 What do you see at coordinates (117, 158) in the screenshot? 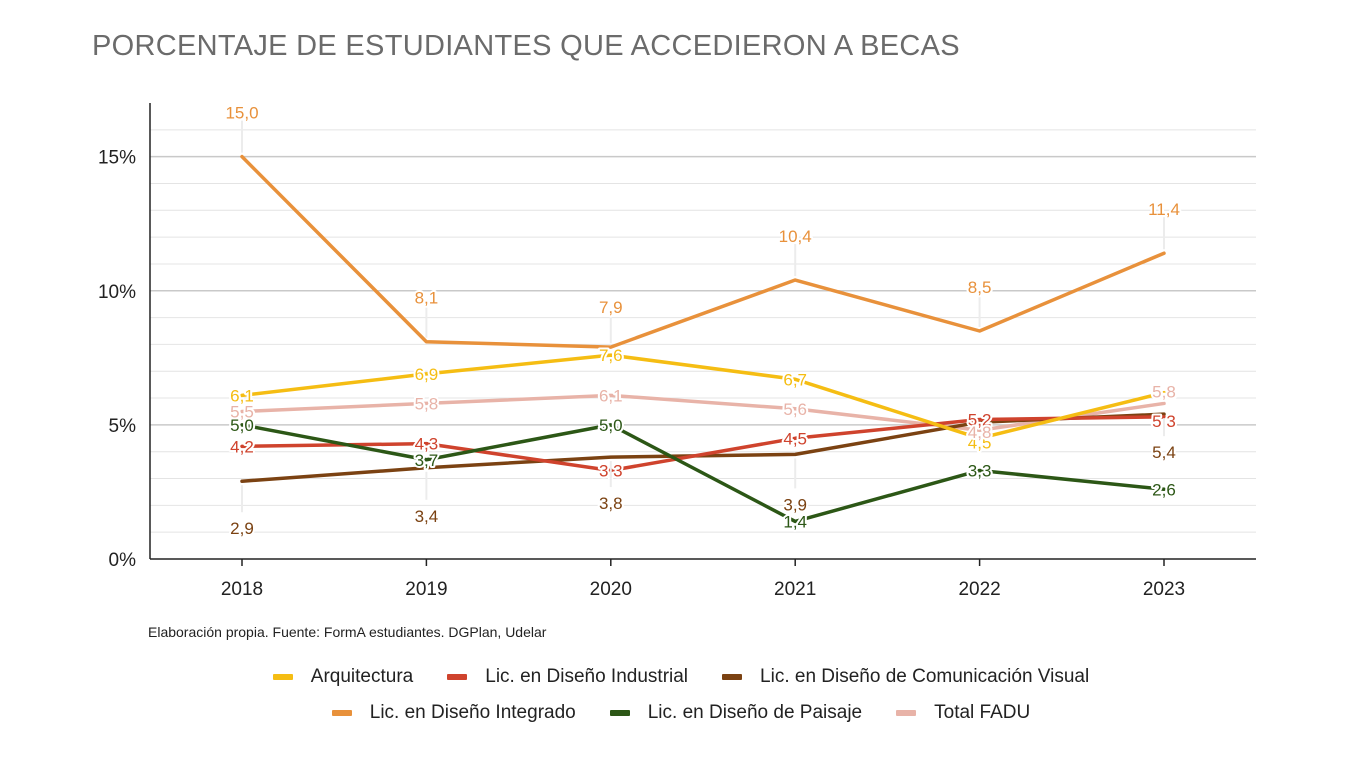
I see `y-tick-label: 15%` at bounding box center [117, 158].